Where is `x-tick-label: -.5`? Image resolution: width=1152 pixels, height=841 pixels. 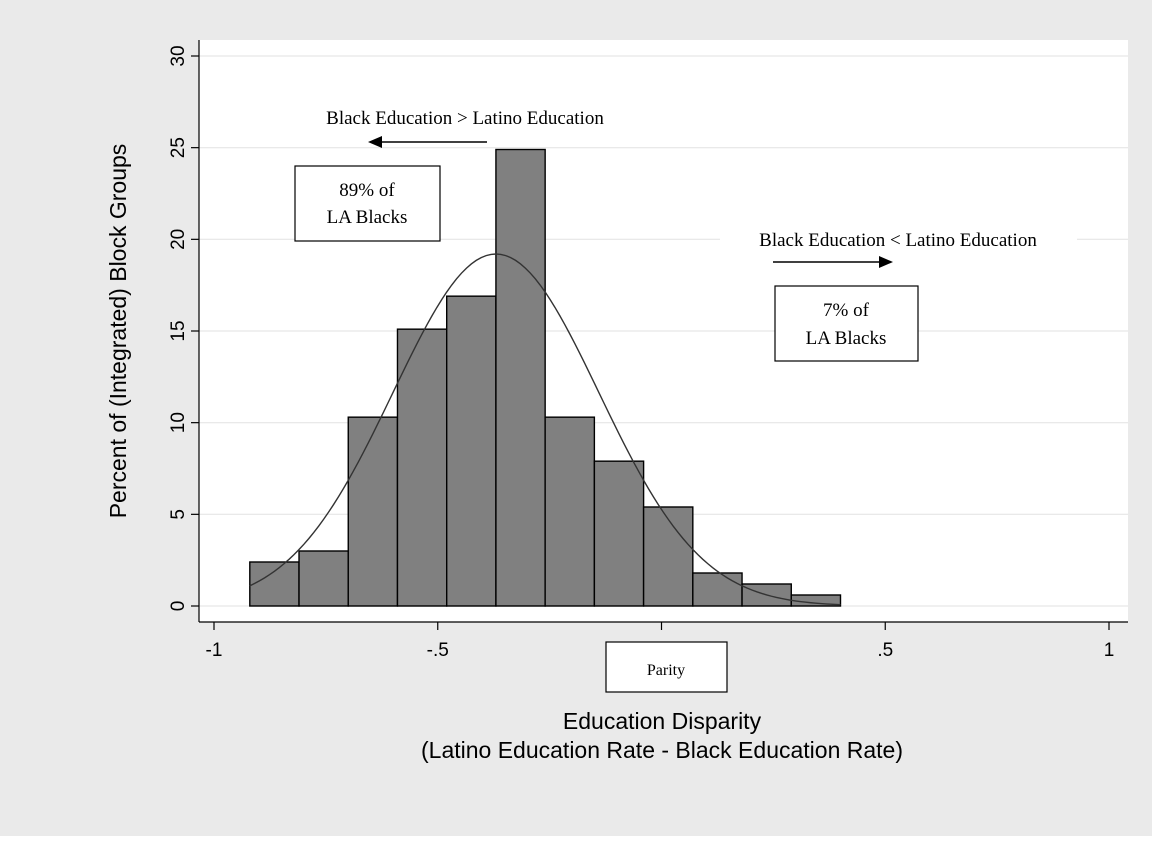
x-tick-label: -.5 is located at coordinates (438, 650).